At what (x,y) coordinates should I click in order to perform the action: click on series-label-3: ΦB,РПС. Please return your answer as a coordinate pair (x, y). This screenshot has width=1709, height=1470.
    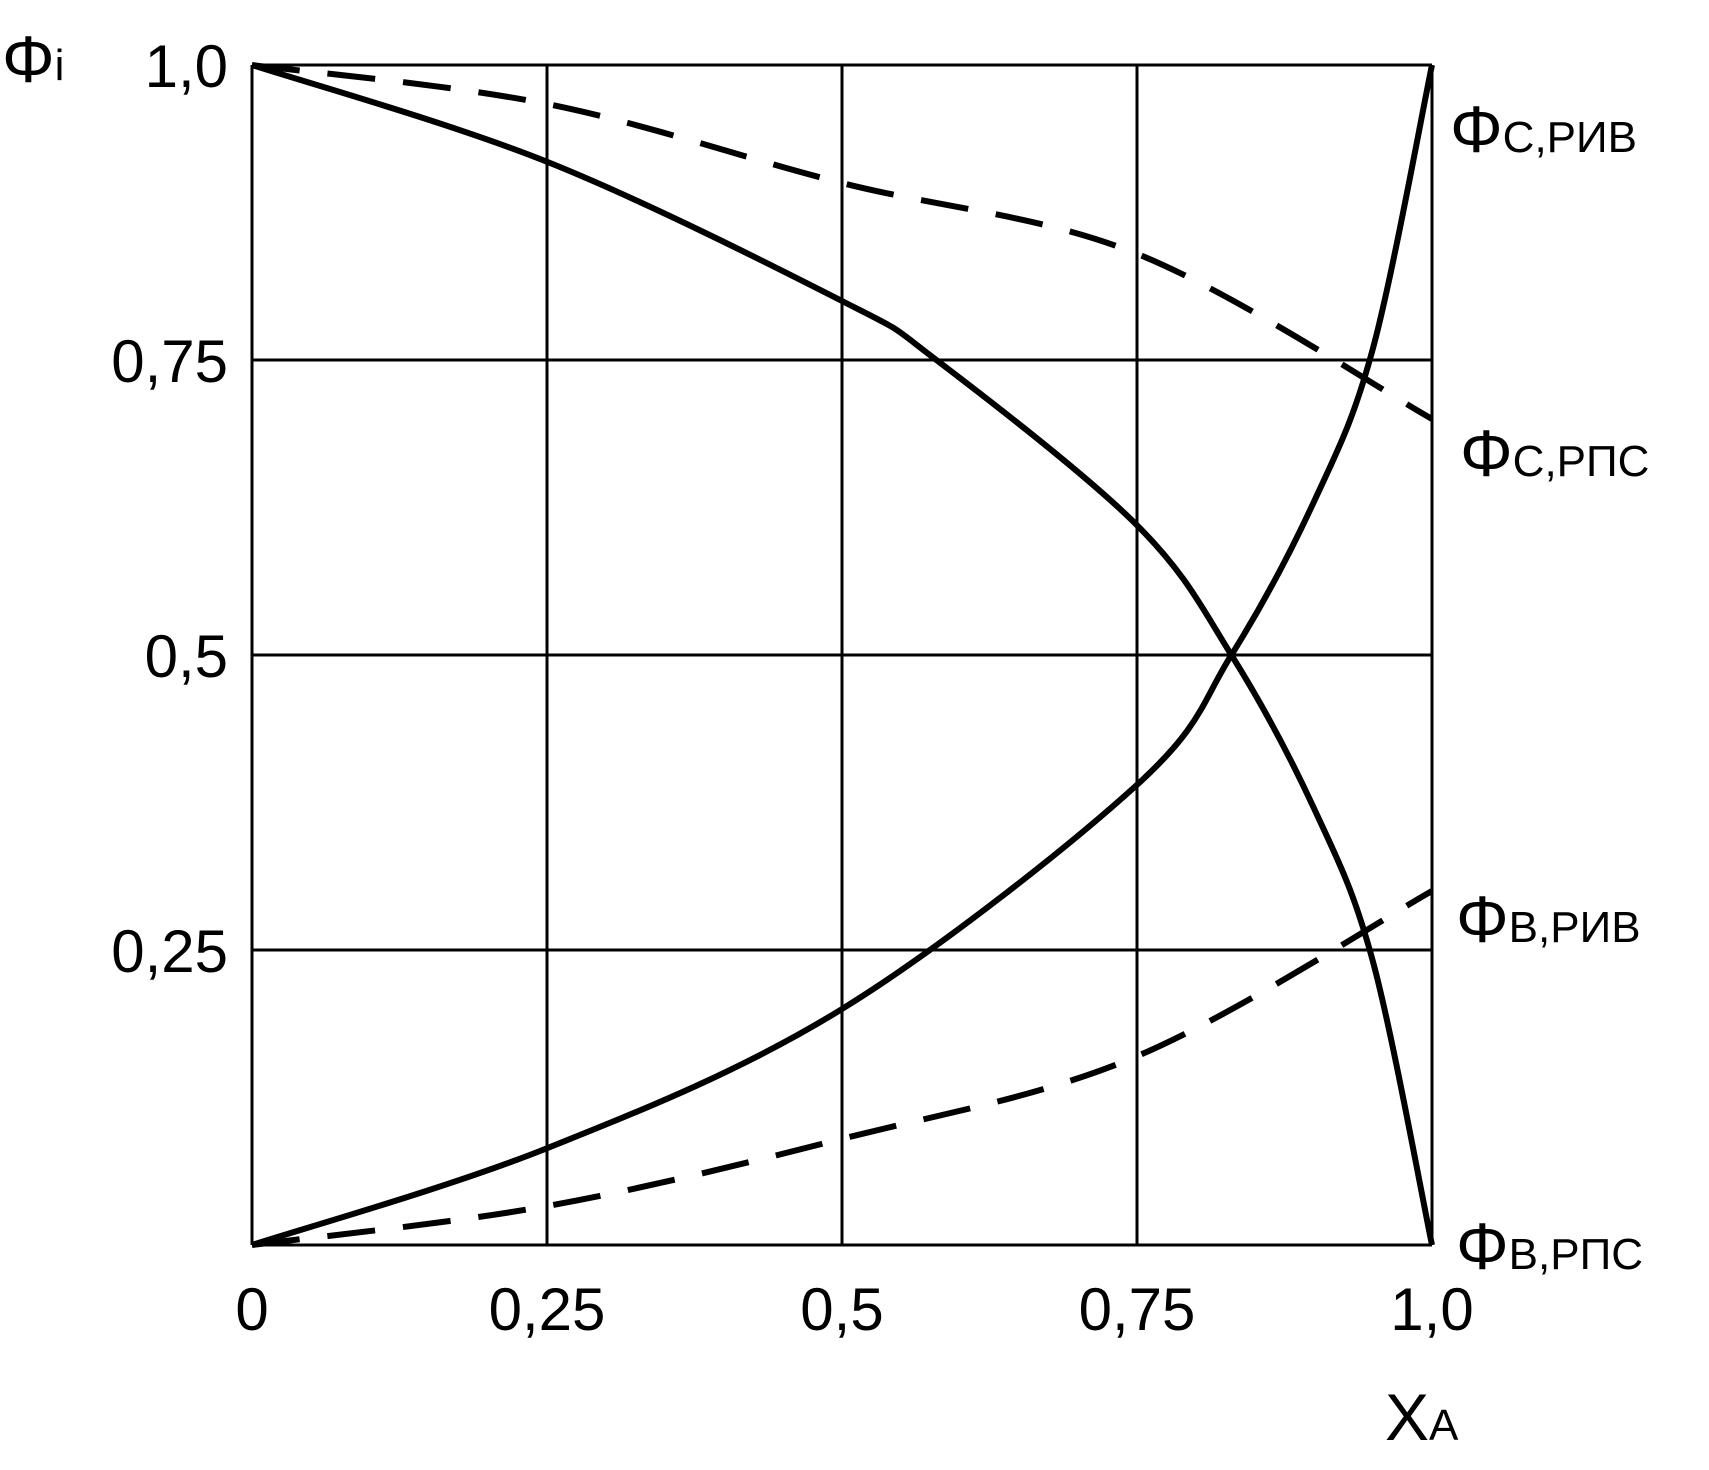
    Looking at the image, I should click on (1549, 1246).